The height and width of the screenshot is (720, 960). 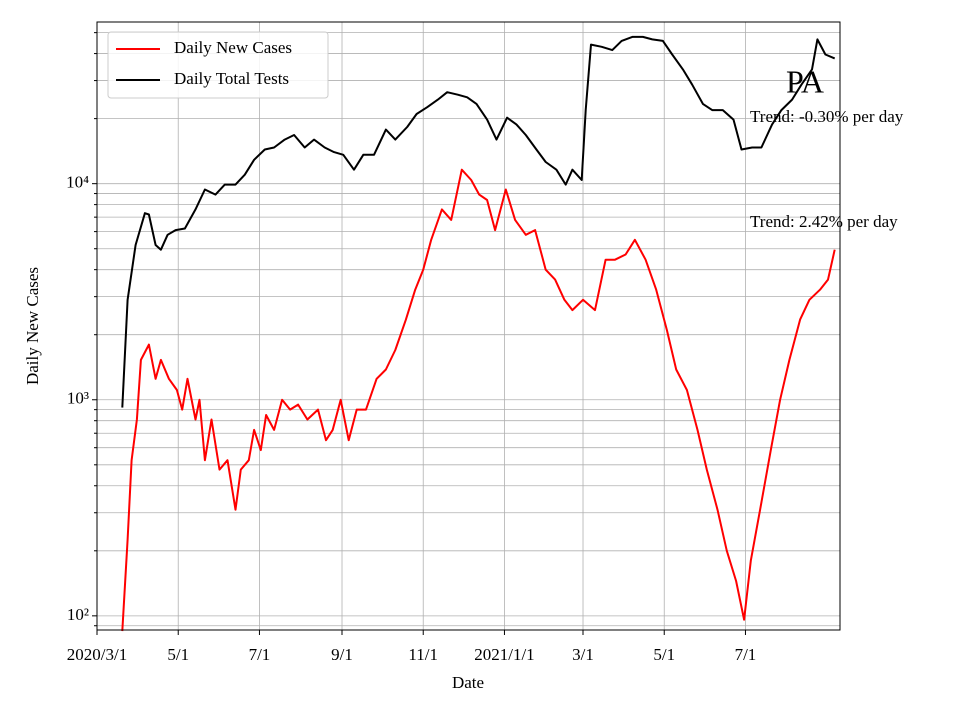 What do you see at coordinates (805, 81) in the screenshot?
I see `chart-title: PA` at bounding box center [805, 81].